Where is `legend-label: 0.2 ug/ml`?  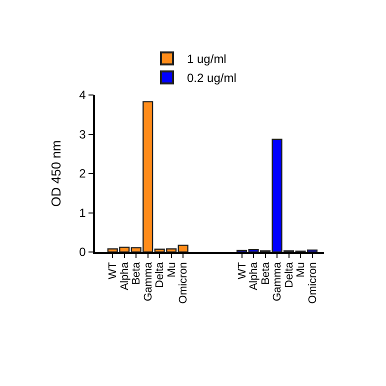 legend-label: 0.2 ug/ml is located at coordinates (211, 78).